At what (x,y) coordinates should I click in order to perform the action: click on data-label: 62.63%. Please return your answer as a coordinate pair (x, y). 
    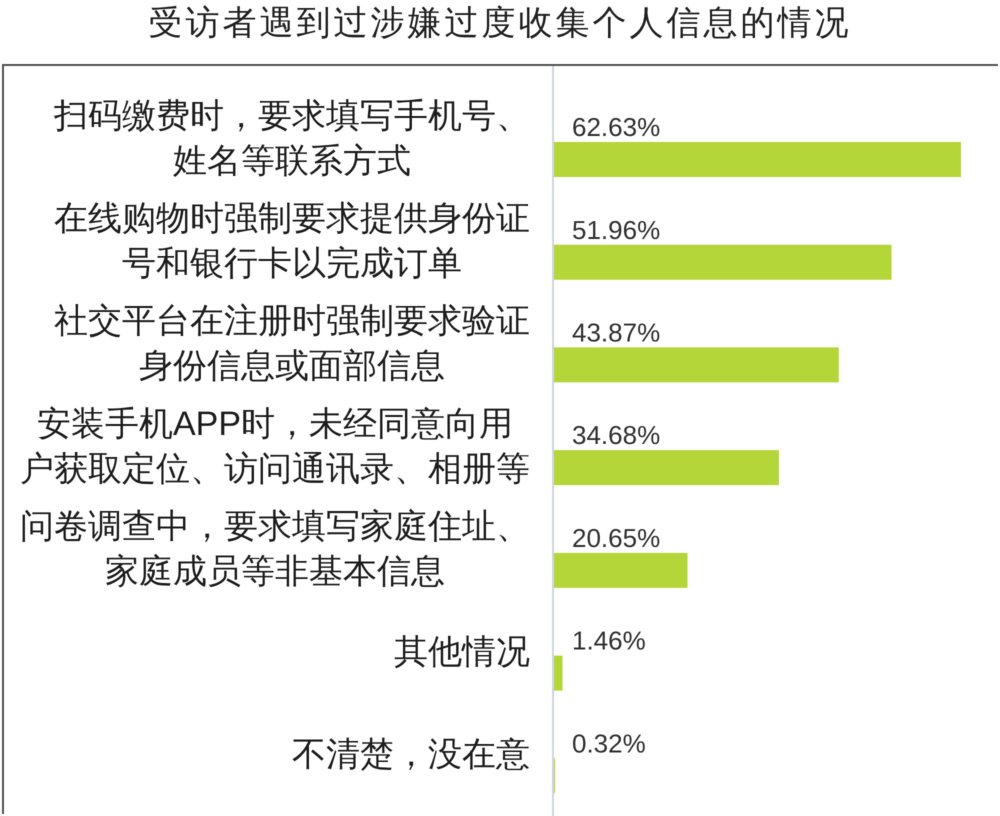
    Looking at the image, I should click on (616, 127).